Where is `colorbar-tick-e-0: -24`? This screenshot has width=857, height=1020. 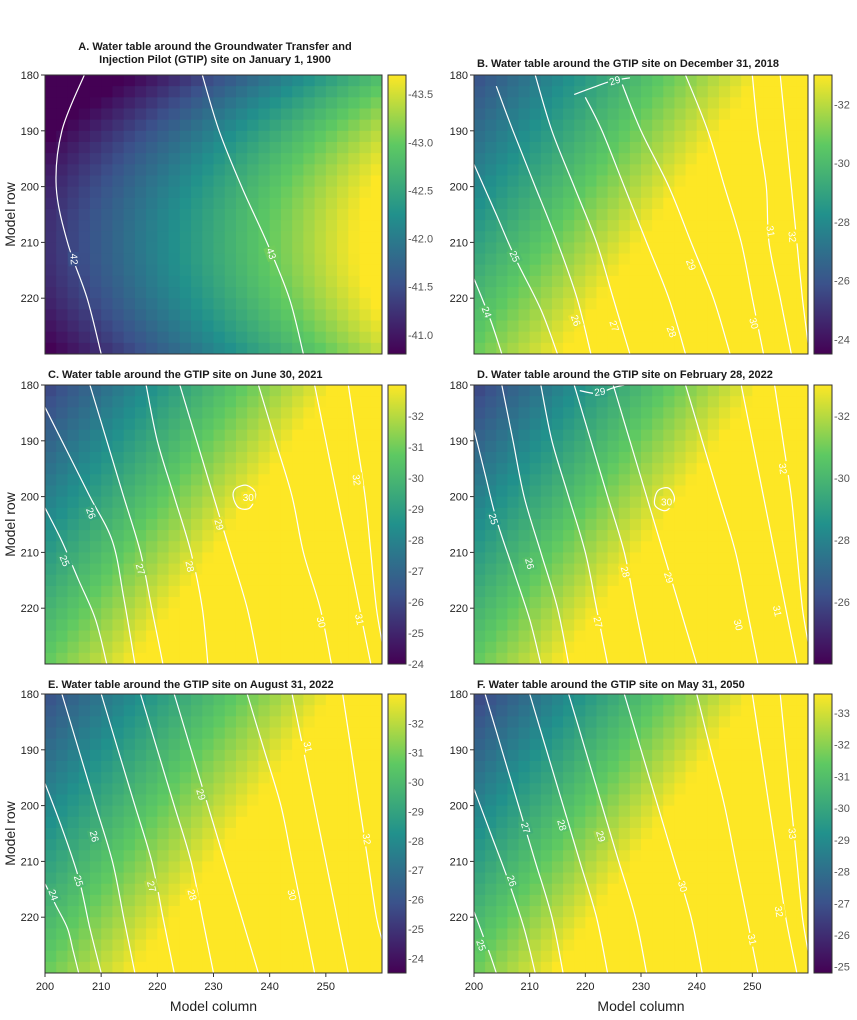 colorbar-tick-e-0: -24 is located at coordinates (416, 959).